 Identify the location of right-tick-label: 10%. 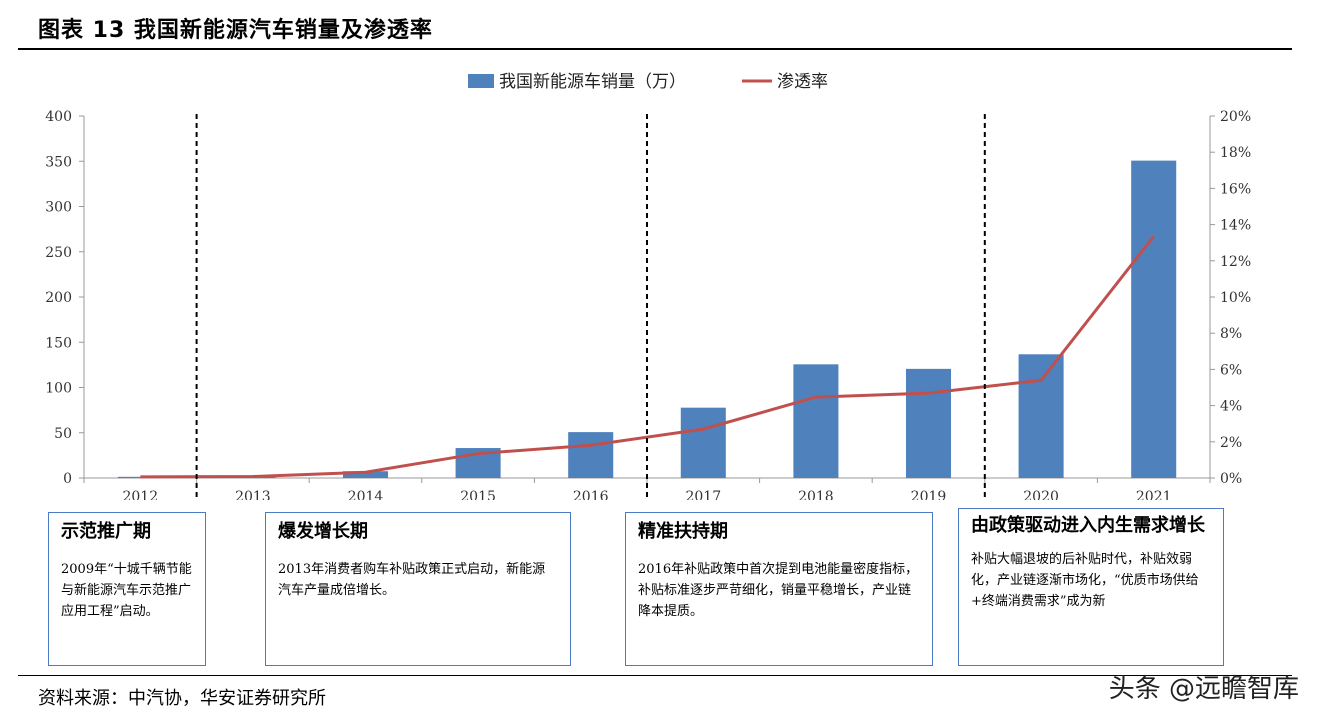
(1235, 298).